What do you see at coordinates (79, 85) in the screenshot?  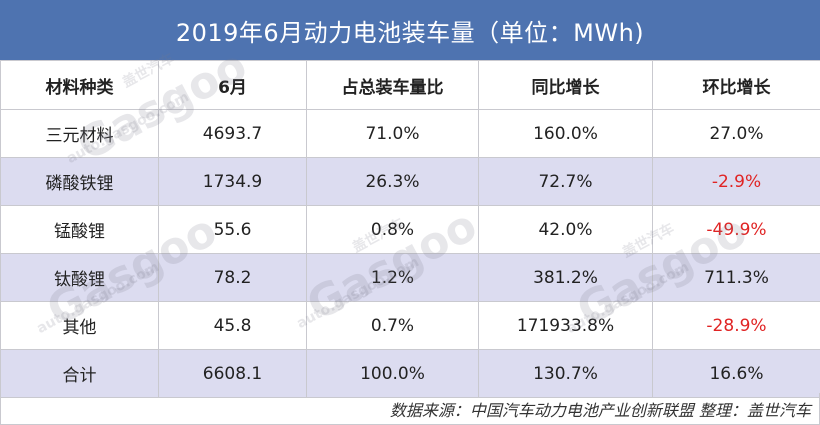 I see `col-header-material: 材料种类` at bounding box center [79, 85].